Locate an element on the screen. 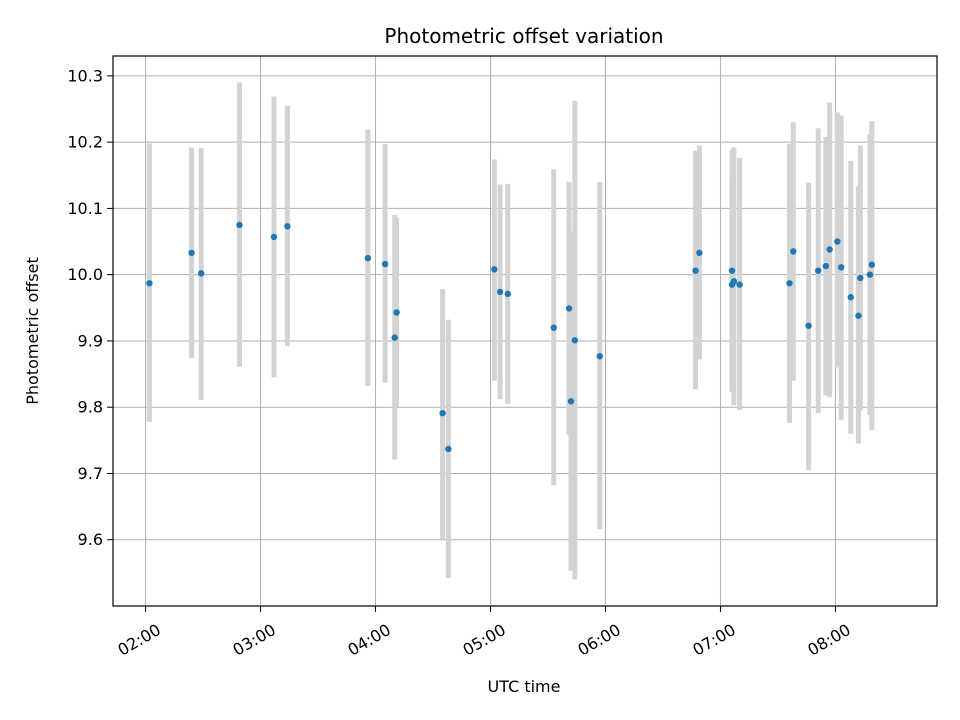  y-tick-label: 10.2 is located at coordinates (85, 142).